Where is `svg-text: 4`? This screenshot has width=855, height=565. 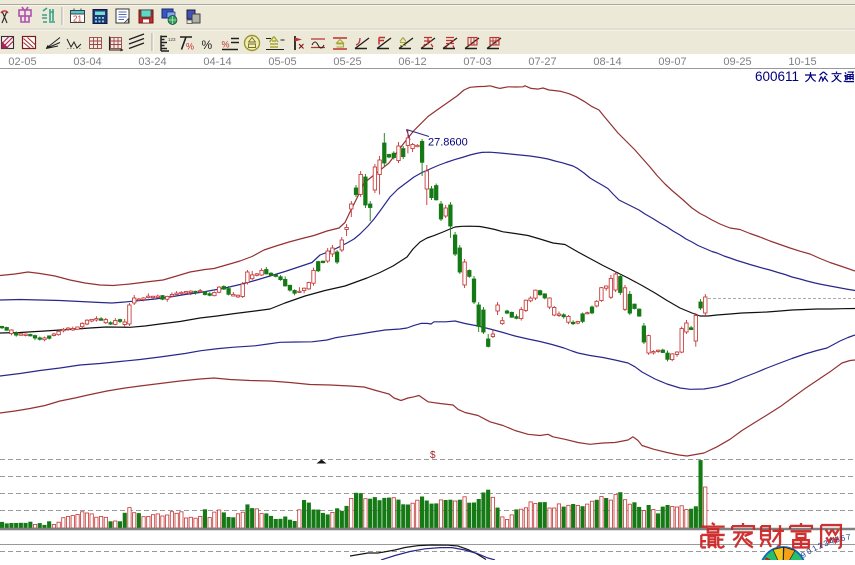 svg-text: 4 is located at coordinates (832, 541).